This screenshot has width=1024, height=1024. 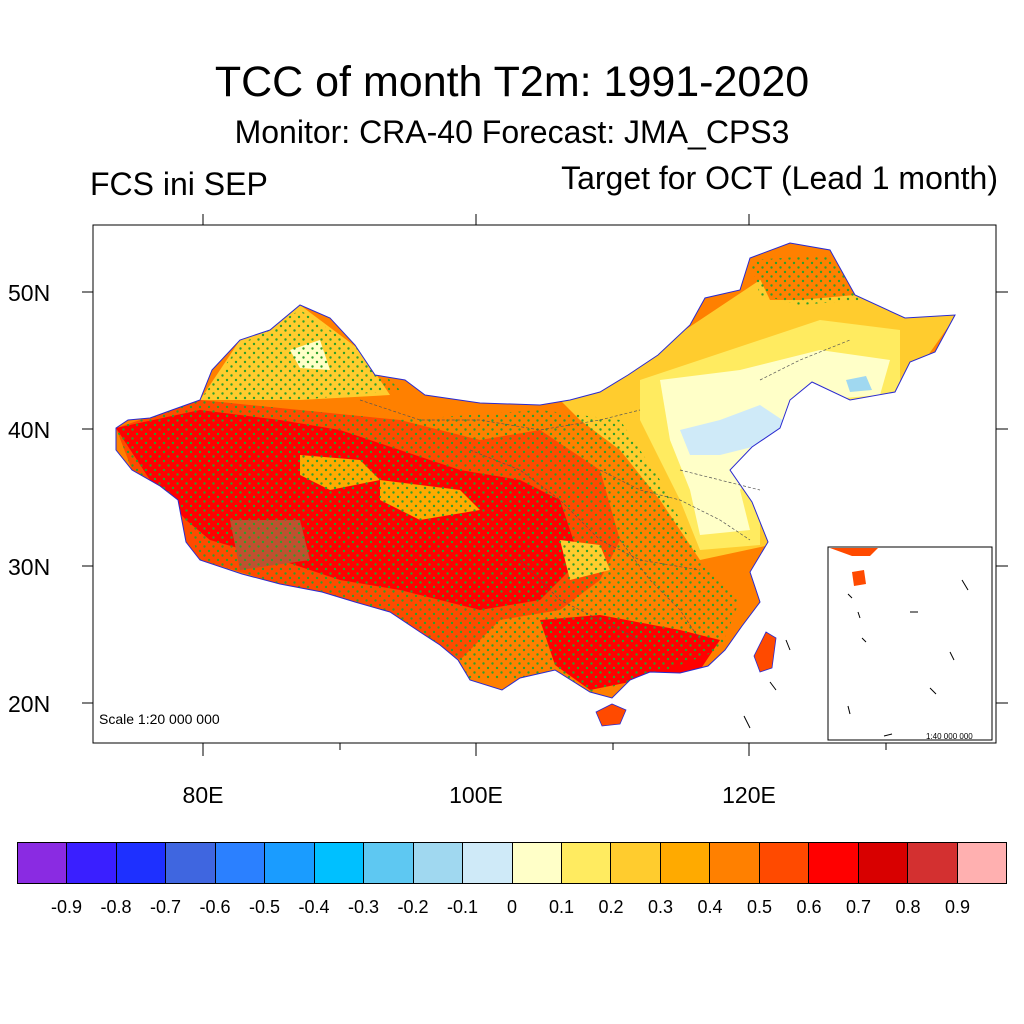 I want to click on colorbar-label: -0.3, so click(x=363, y=907).